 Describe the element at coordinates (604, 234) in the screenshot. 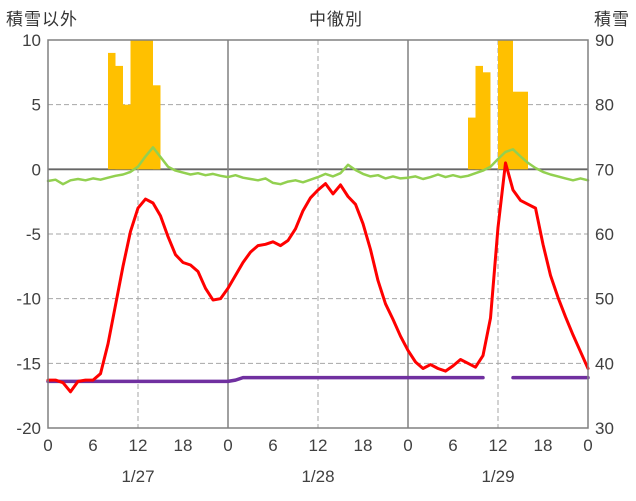

I see `y-right-tick-label: 60` at that location.